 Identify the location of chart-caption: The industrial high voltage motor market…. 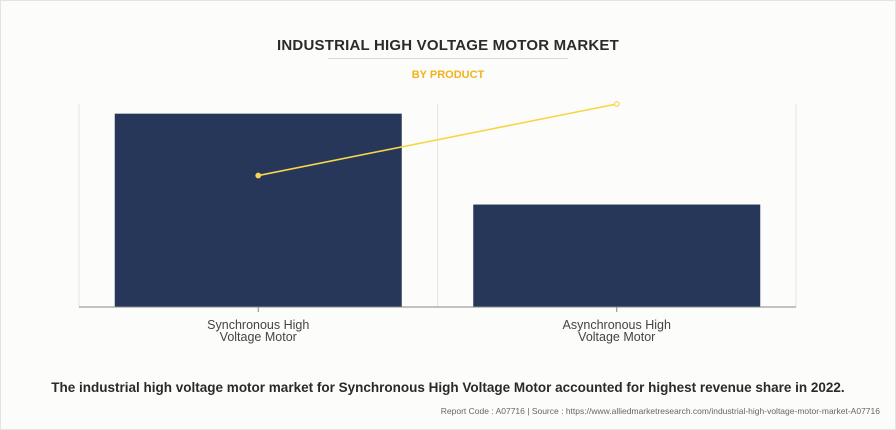
(448, 387).